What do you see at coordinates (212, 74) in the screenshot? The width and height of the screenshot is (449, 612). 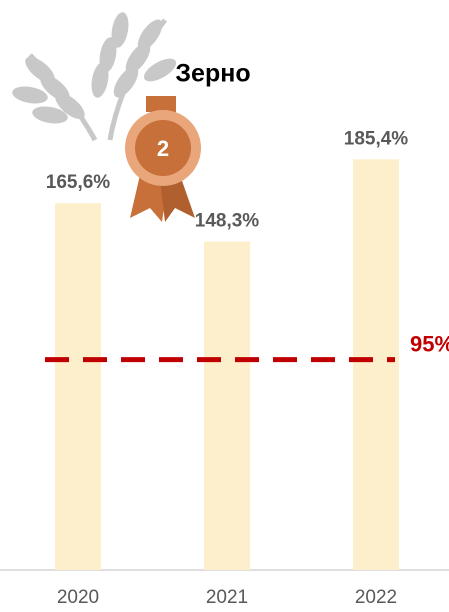 I see `chart-title: Зерно` at bounding box center [212, 74].